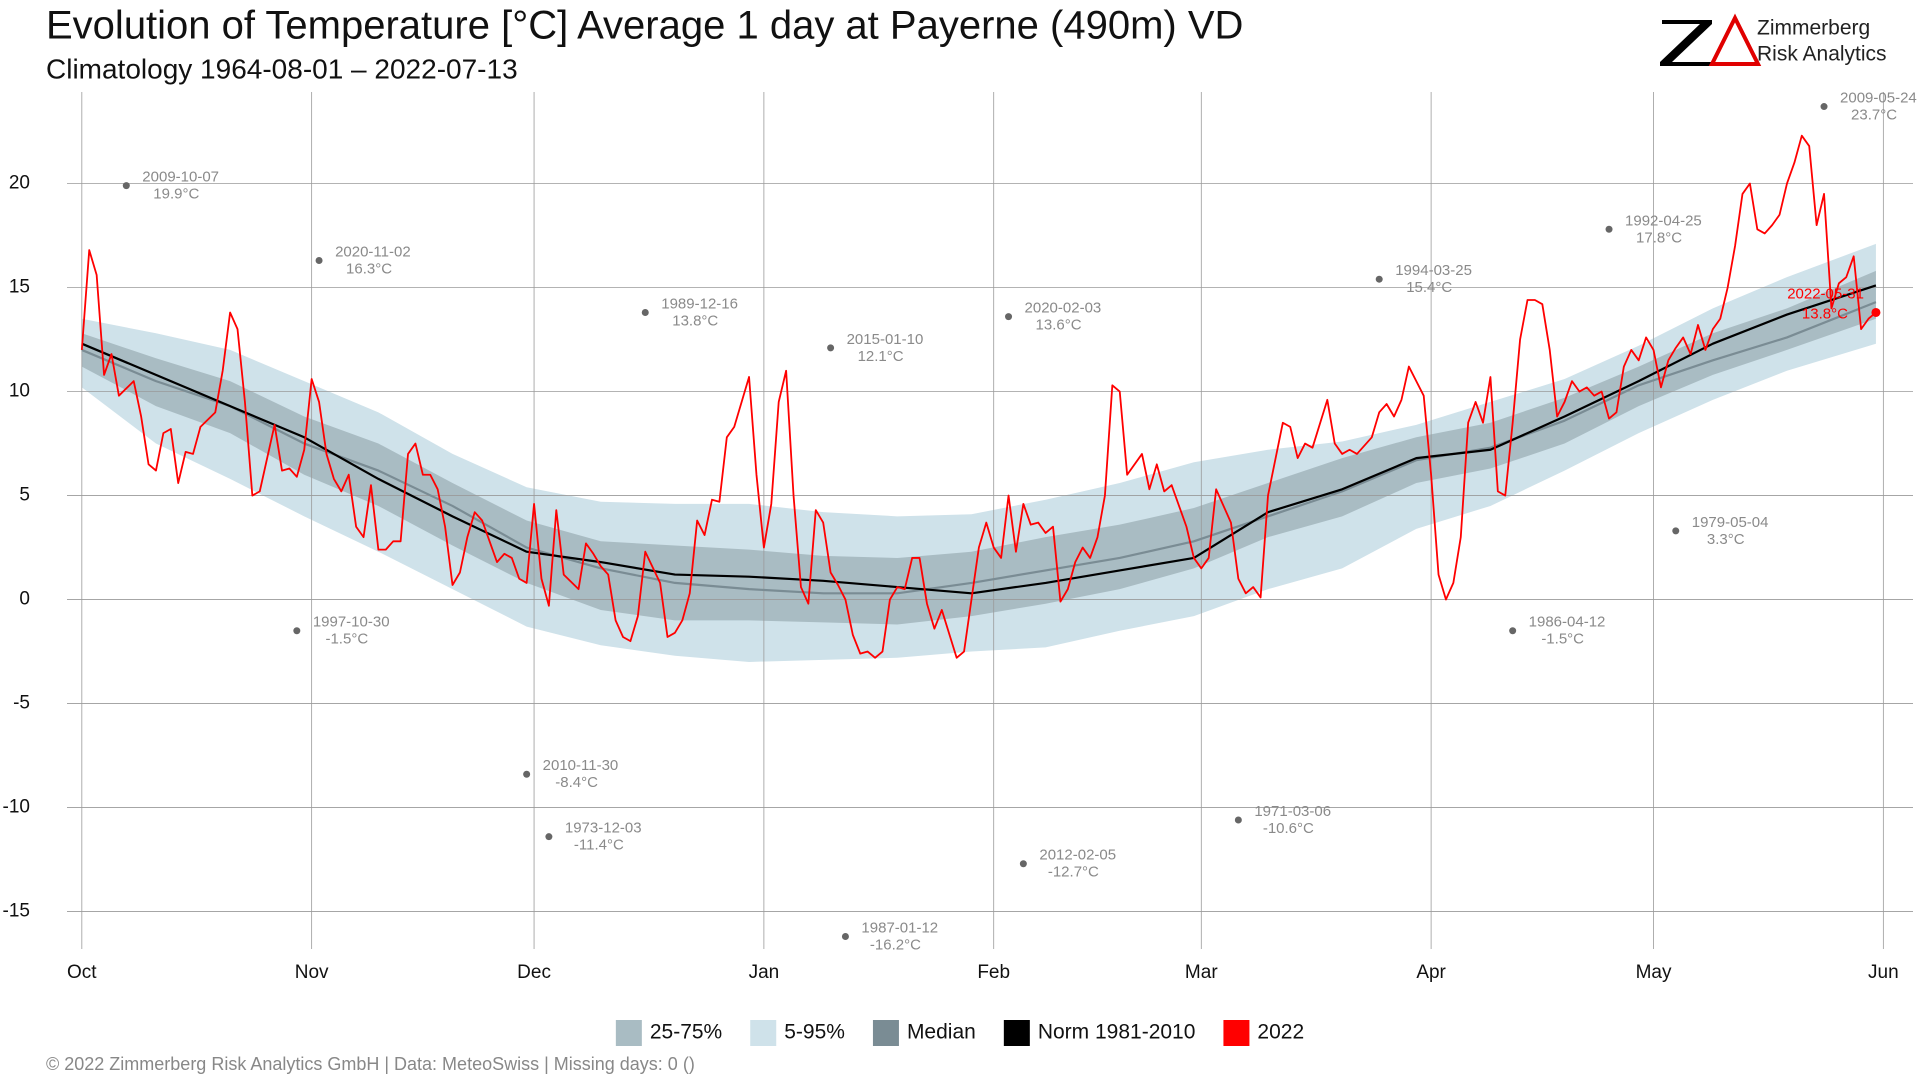 This screenshot has height=1080, width=1920. Describe the element at coordinates (1726, 539) in the screenshot. I see `record-label: 3.3°C` at that location.